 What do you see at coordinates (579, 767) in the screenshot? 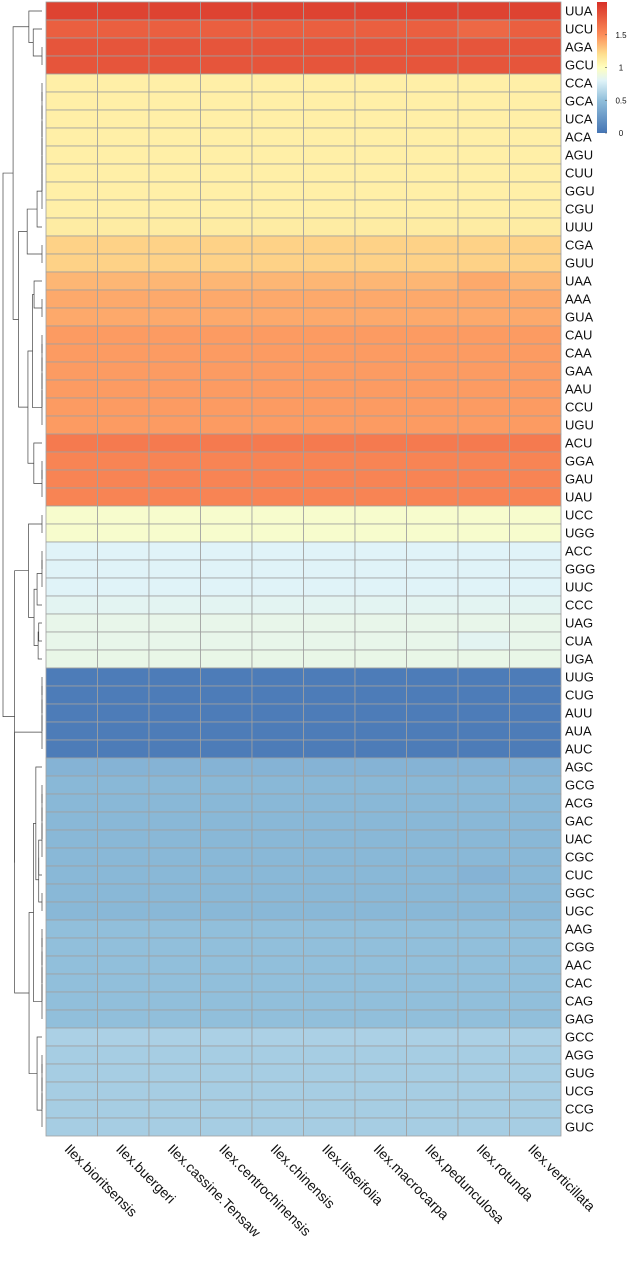
I see `row-label: AGC` at bounding box center [579, 767].